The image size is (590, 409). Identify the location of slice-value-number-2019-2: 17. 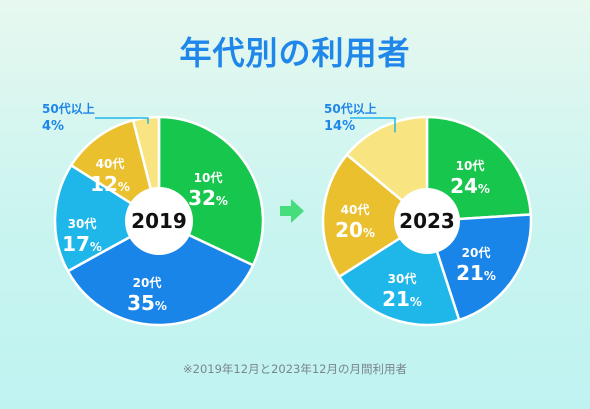
(76, 244).